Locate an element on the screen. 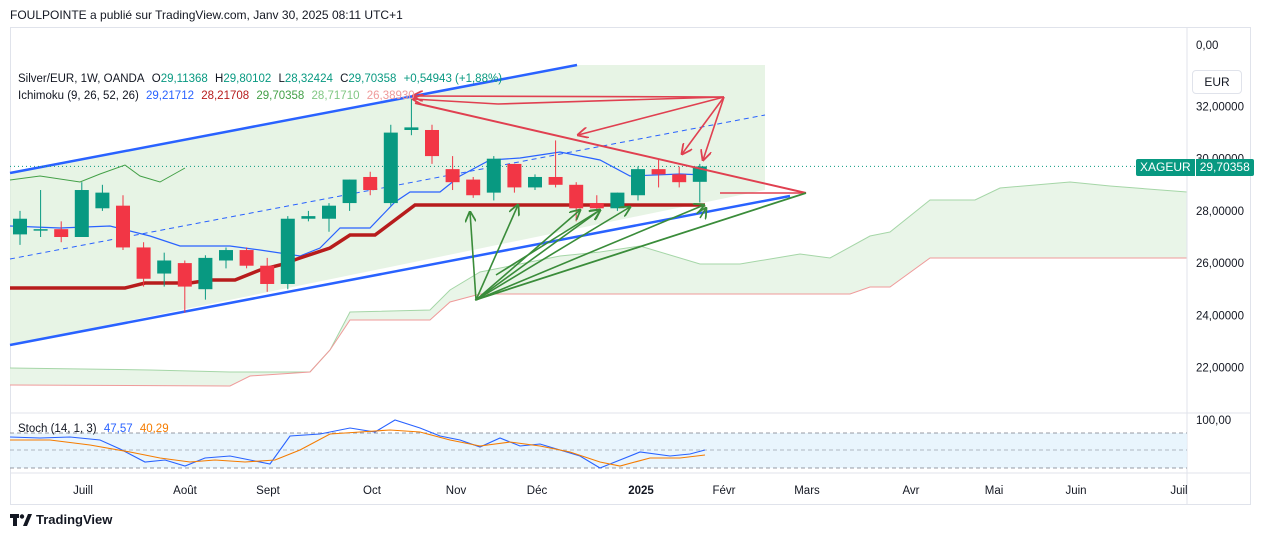  symbol-name: Silver/EUR, 1W, OANDA is located at coordinates (81, 79).